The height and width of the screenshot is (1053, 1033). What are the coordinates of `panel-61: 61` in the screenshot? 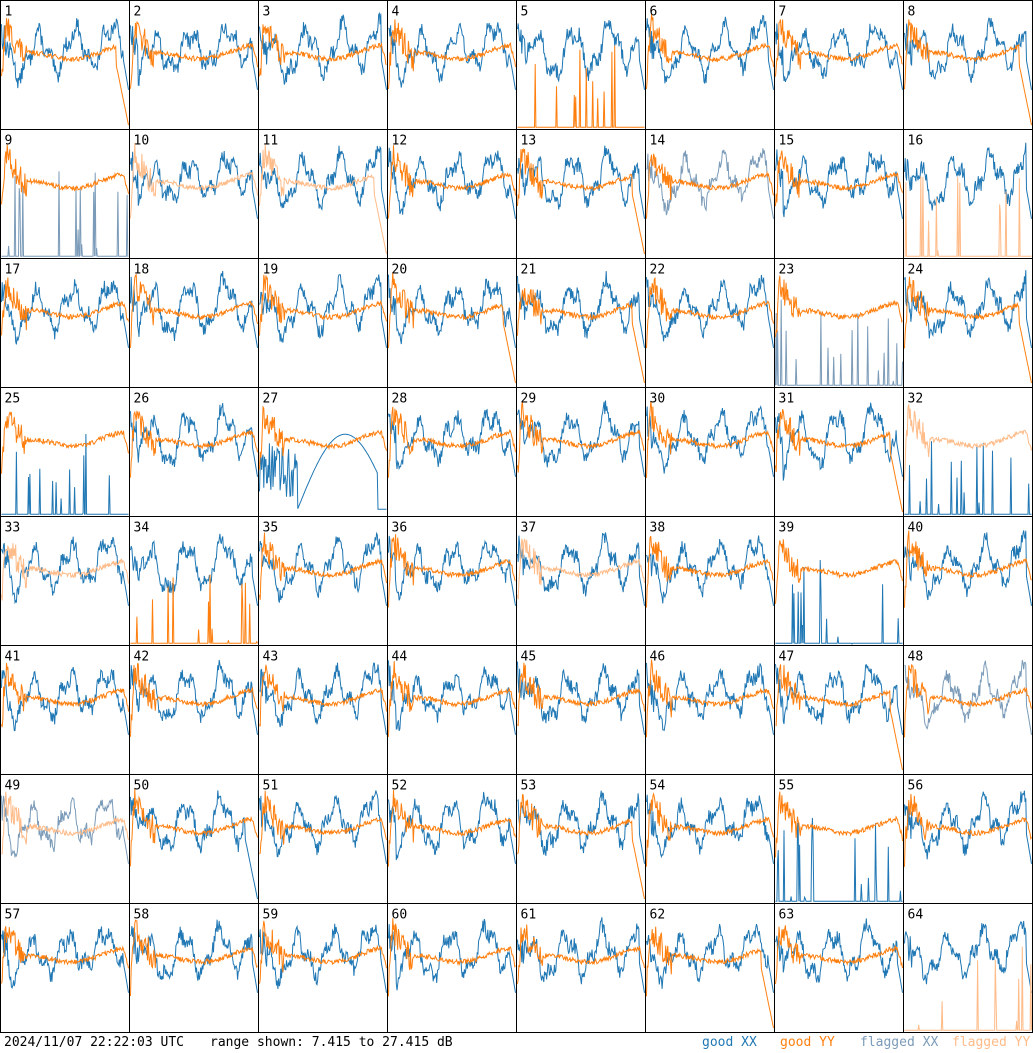 It's located at (581, 968).